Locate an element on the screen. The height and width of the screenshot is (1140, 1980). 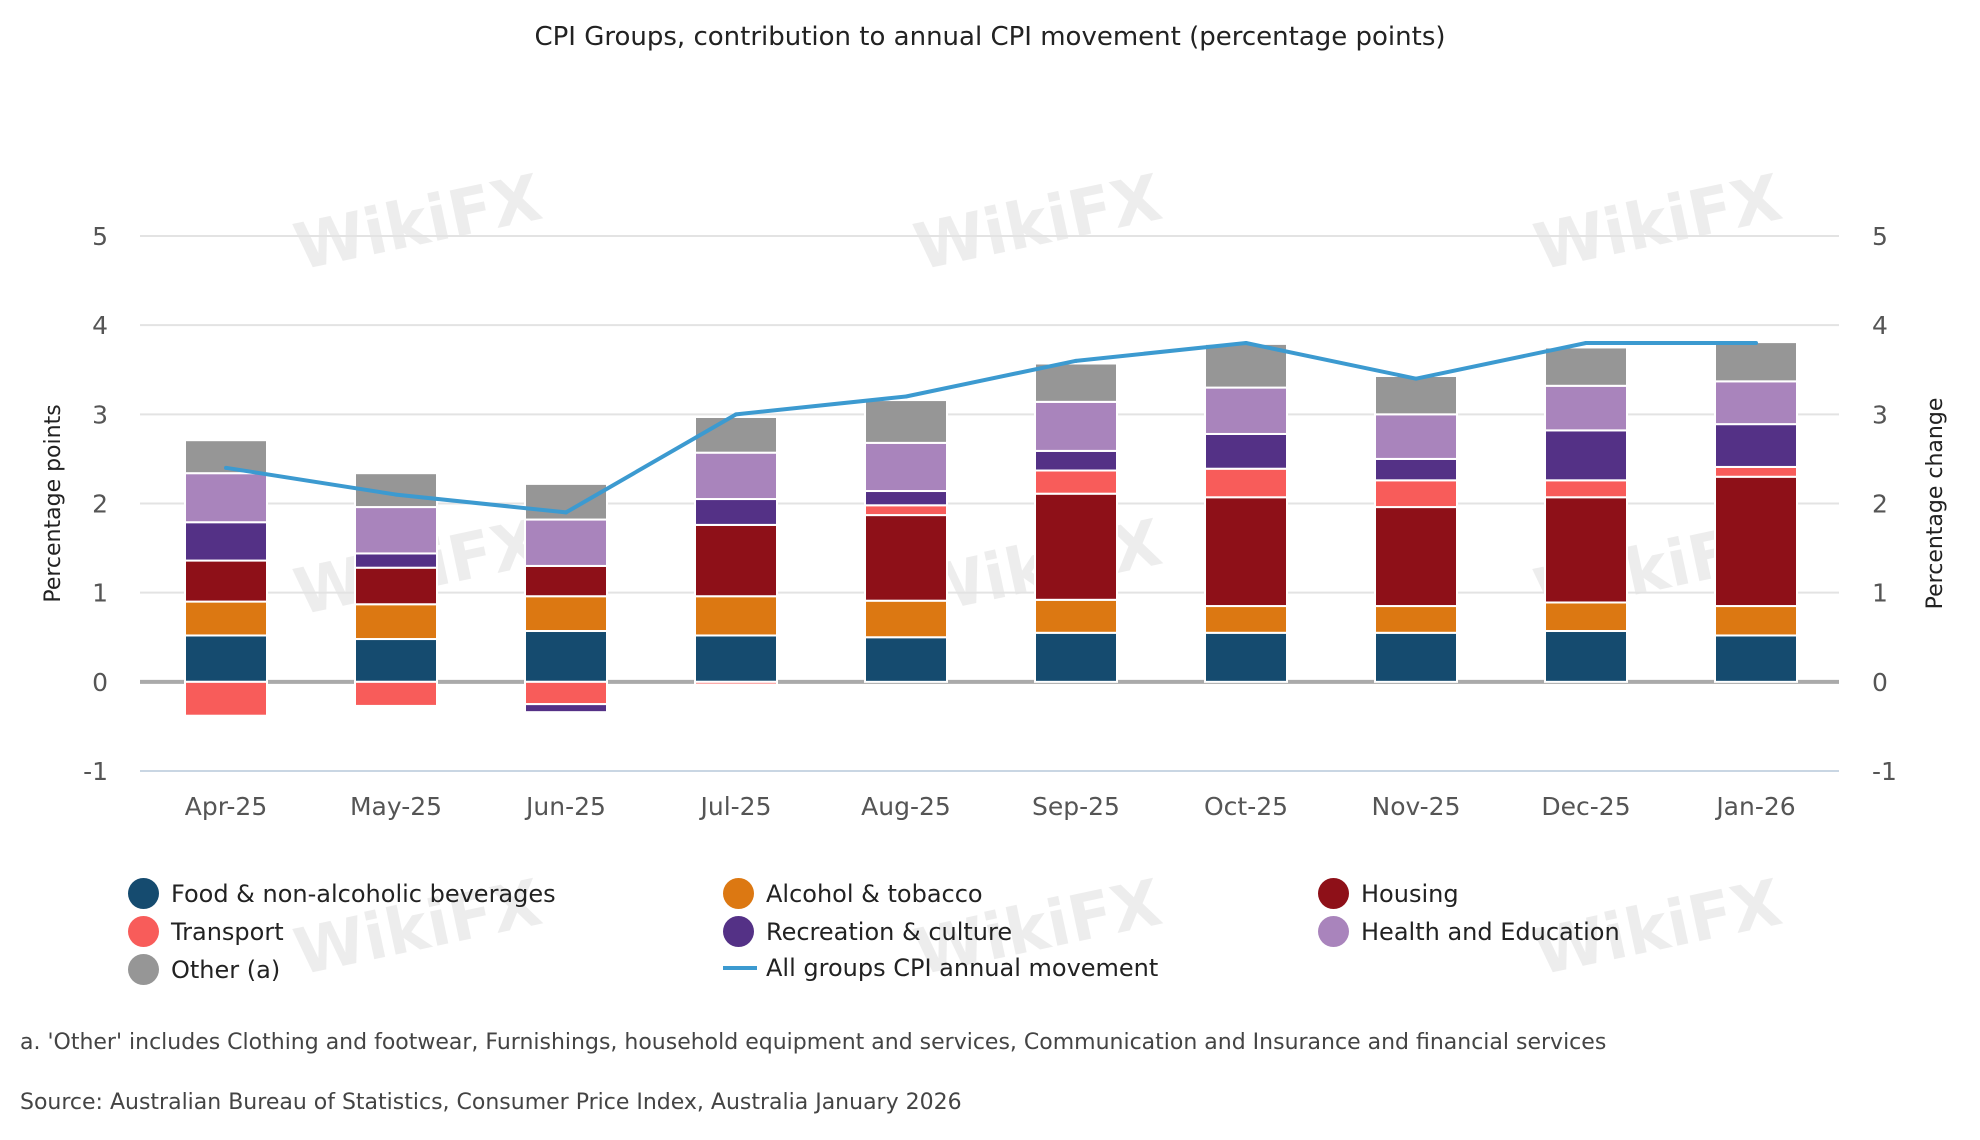
legend-item-alcohol: Alcohol & tobacco is located at coordinates (853, 893).